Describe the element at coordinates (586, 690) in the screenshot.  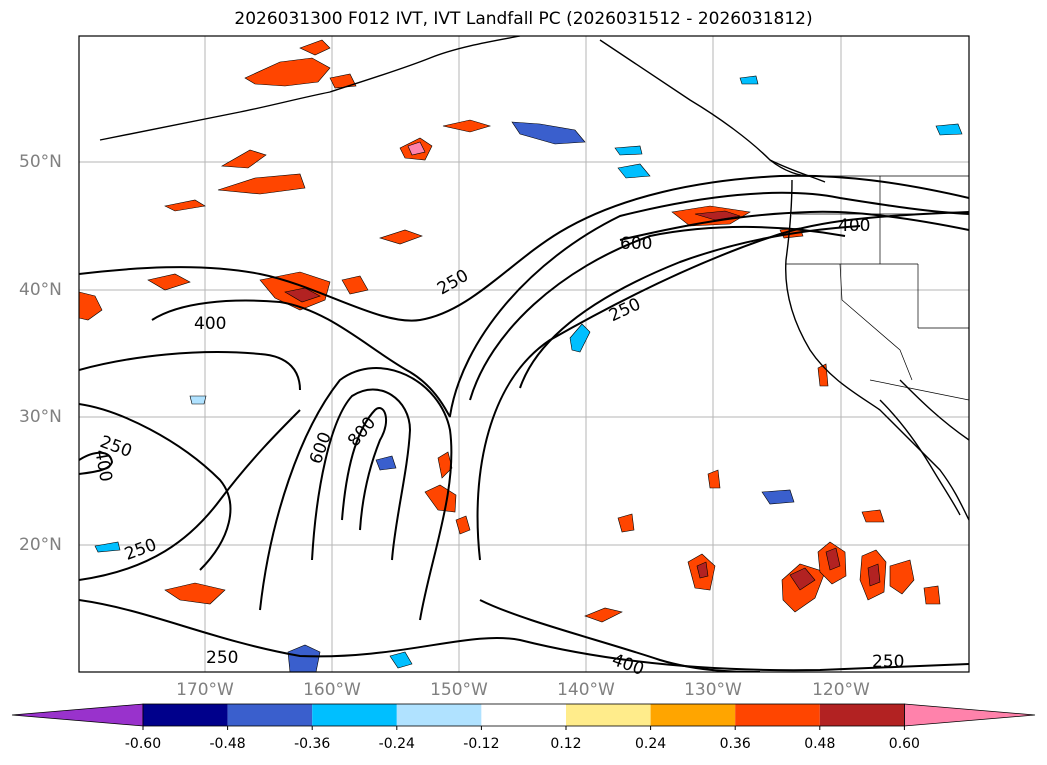
I see `lon-label-140w: 140°W` at that location.